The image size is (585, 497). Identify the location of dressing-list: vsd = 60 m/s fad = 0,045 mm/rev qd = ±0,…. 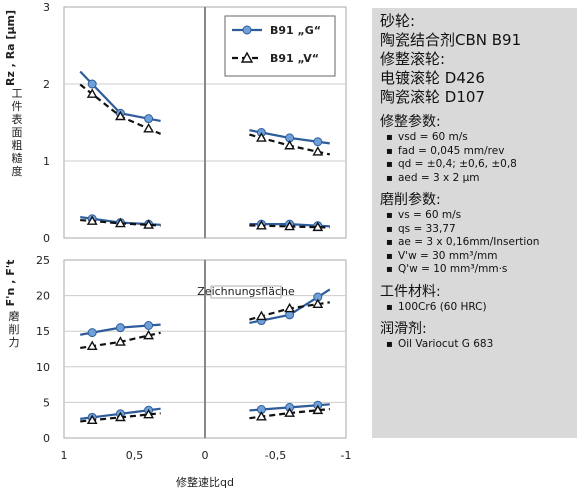
(474, 158).